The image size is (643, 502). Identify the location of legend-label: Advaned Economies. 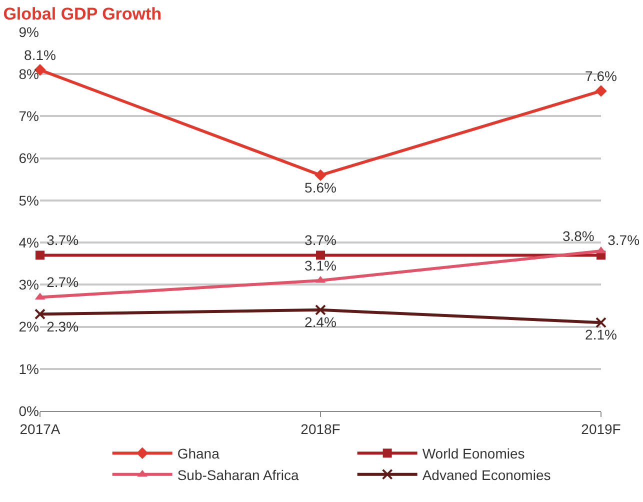
(486, 474).